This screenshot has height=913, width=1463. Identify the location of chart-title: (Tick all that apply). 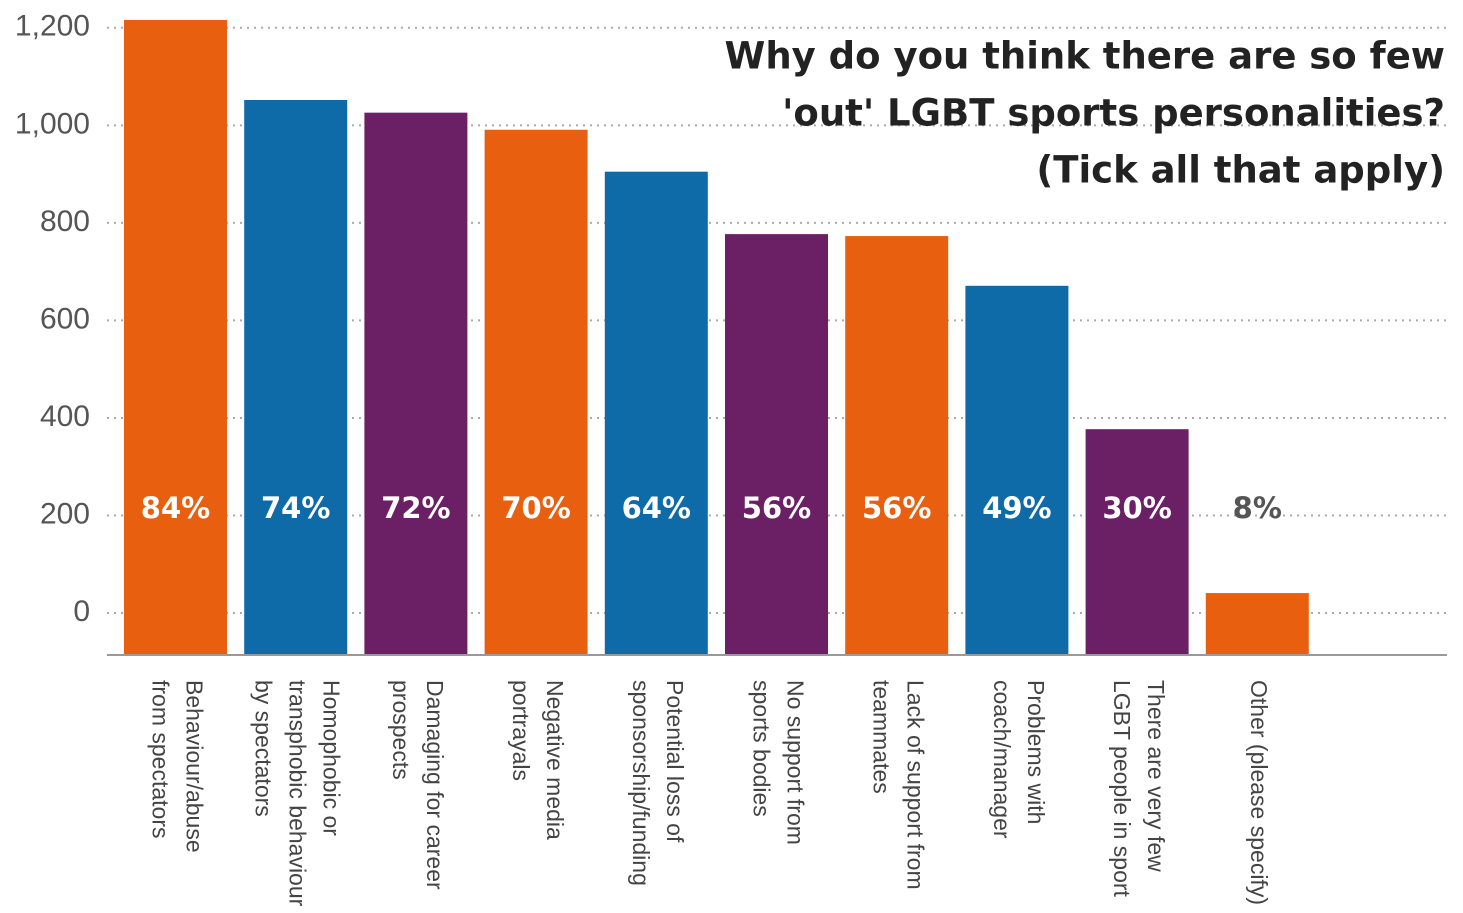
(1240, 170).